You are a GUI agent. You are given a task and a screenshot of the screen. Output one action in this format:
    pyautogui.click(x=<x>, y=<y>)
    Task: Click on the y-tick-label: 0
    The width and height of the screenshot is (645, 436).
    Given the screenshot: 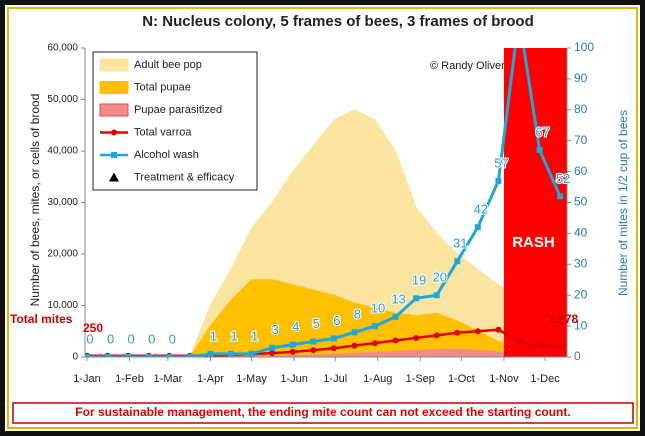 What is the action you would take?
    pyautogui.click(x=75, y=357)
    